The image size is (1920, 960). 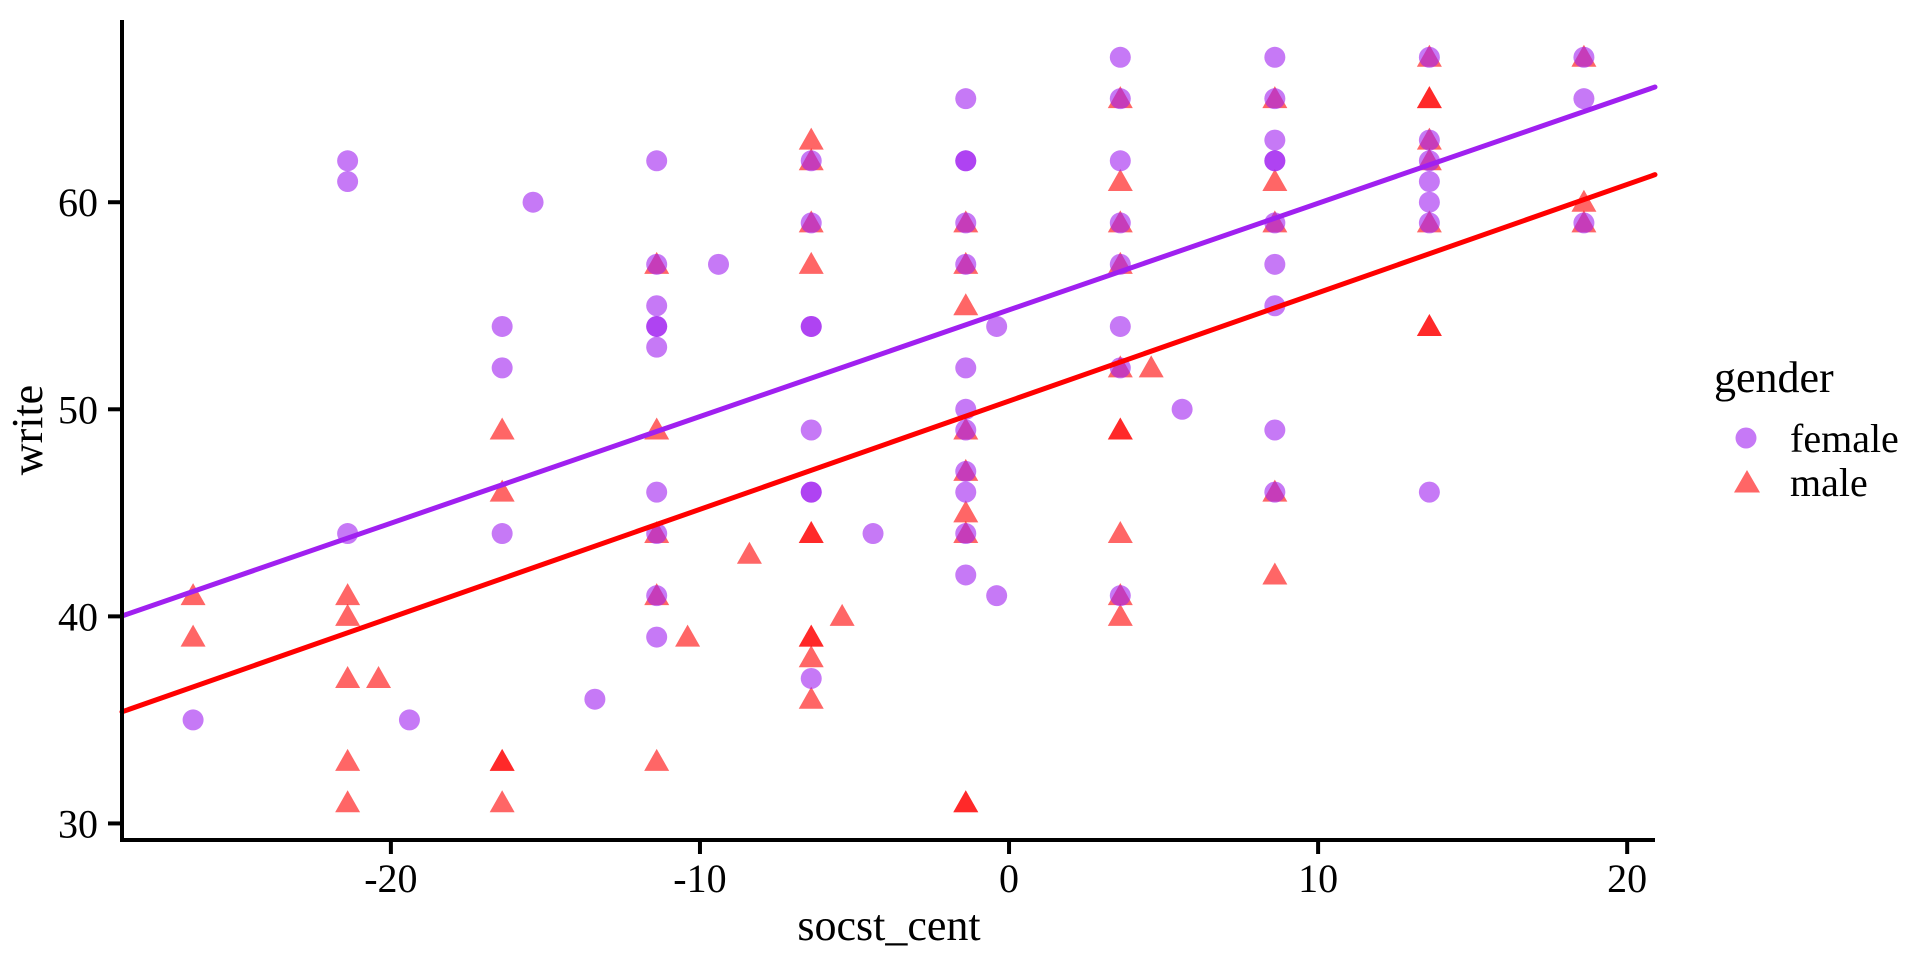 I want to click on x-axis-title: socst_cent, so click(x=888, y=925).